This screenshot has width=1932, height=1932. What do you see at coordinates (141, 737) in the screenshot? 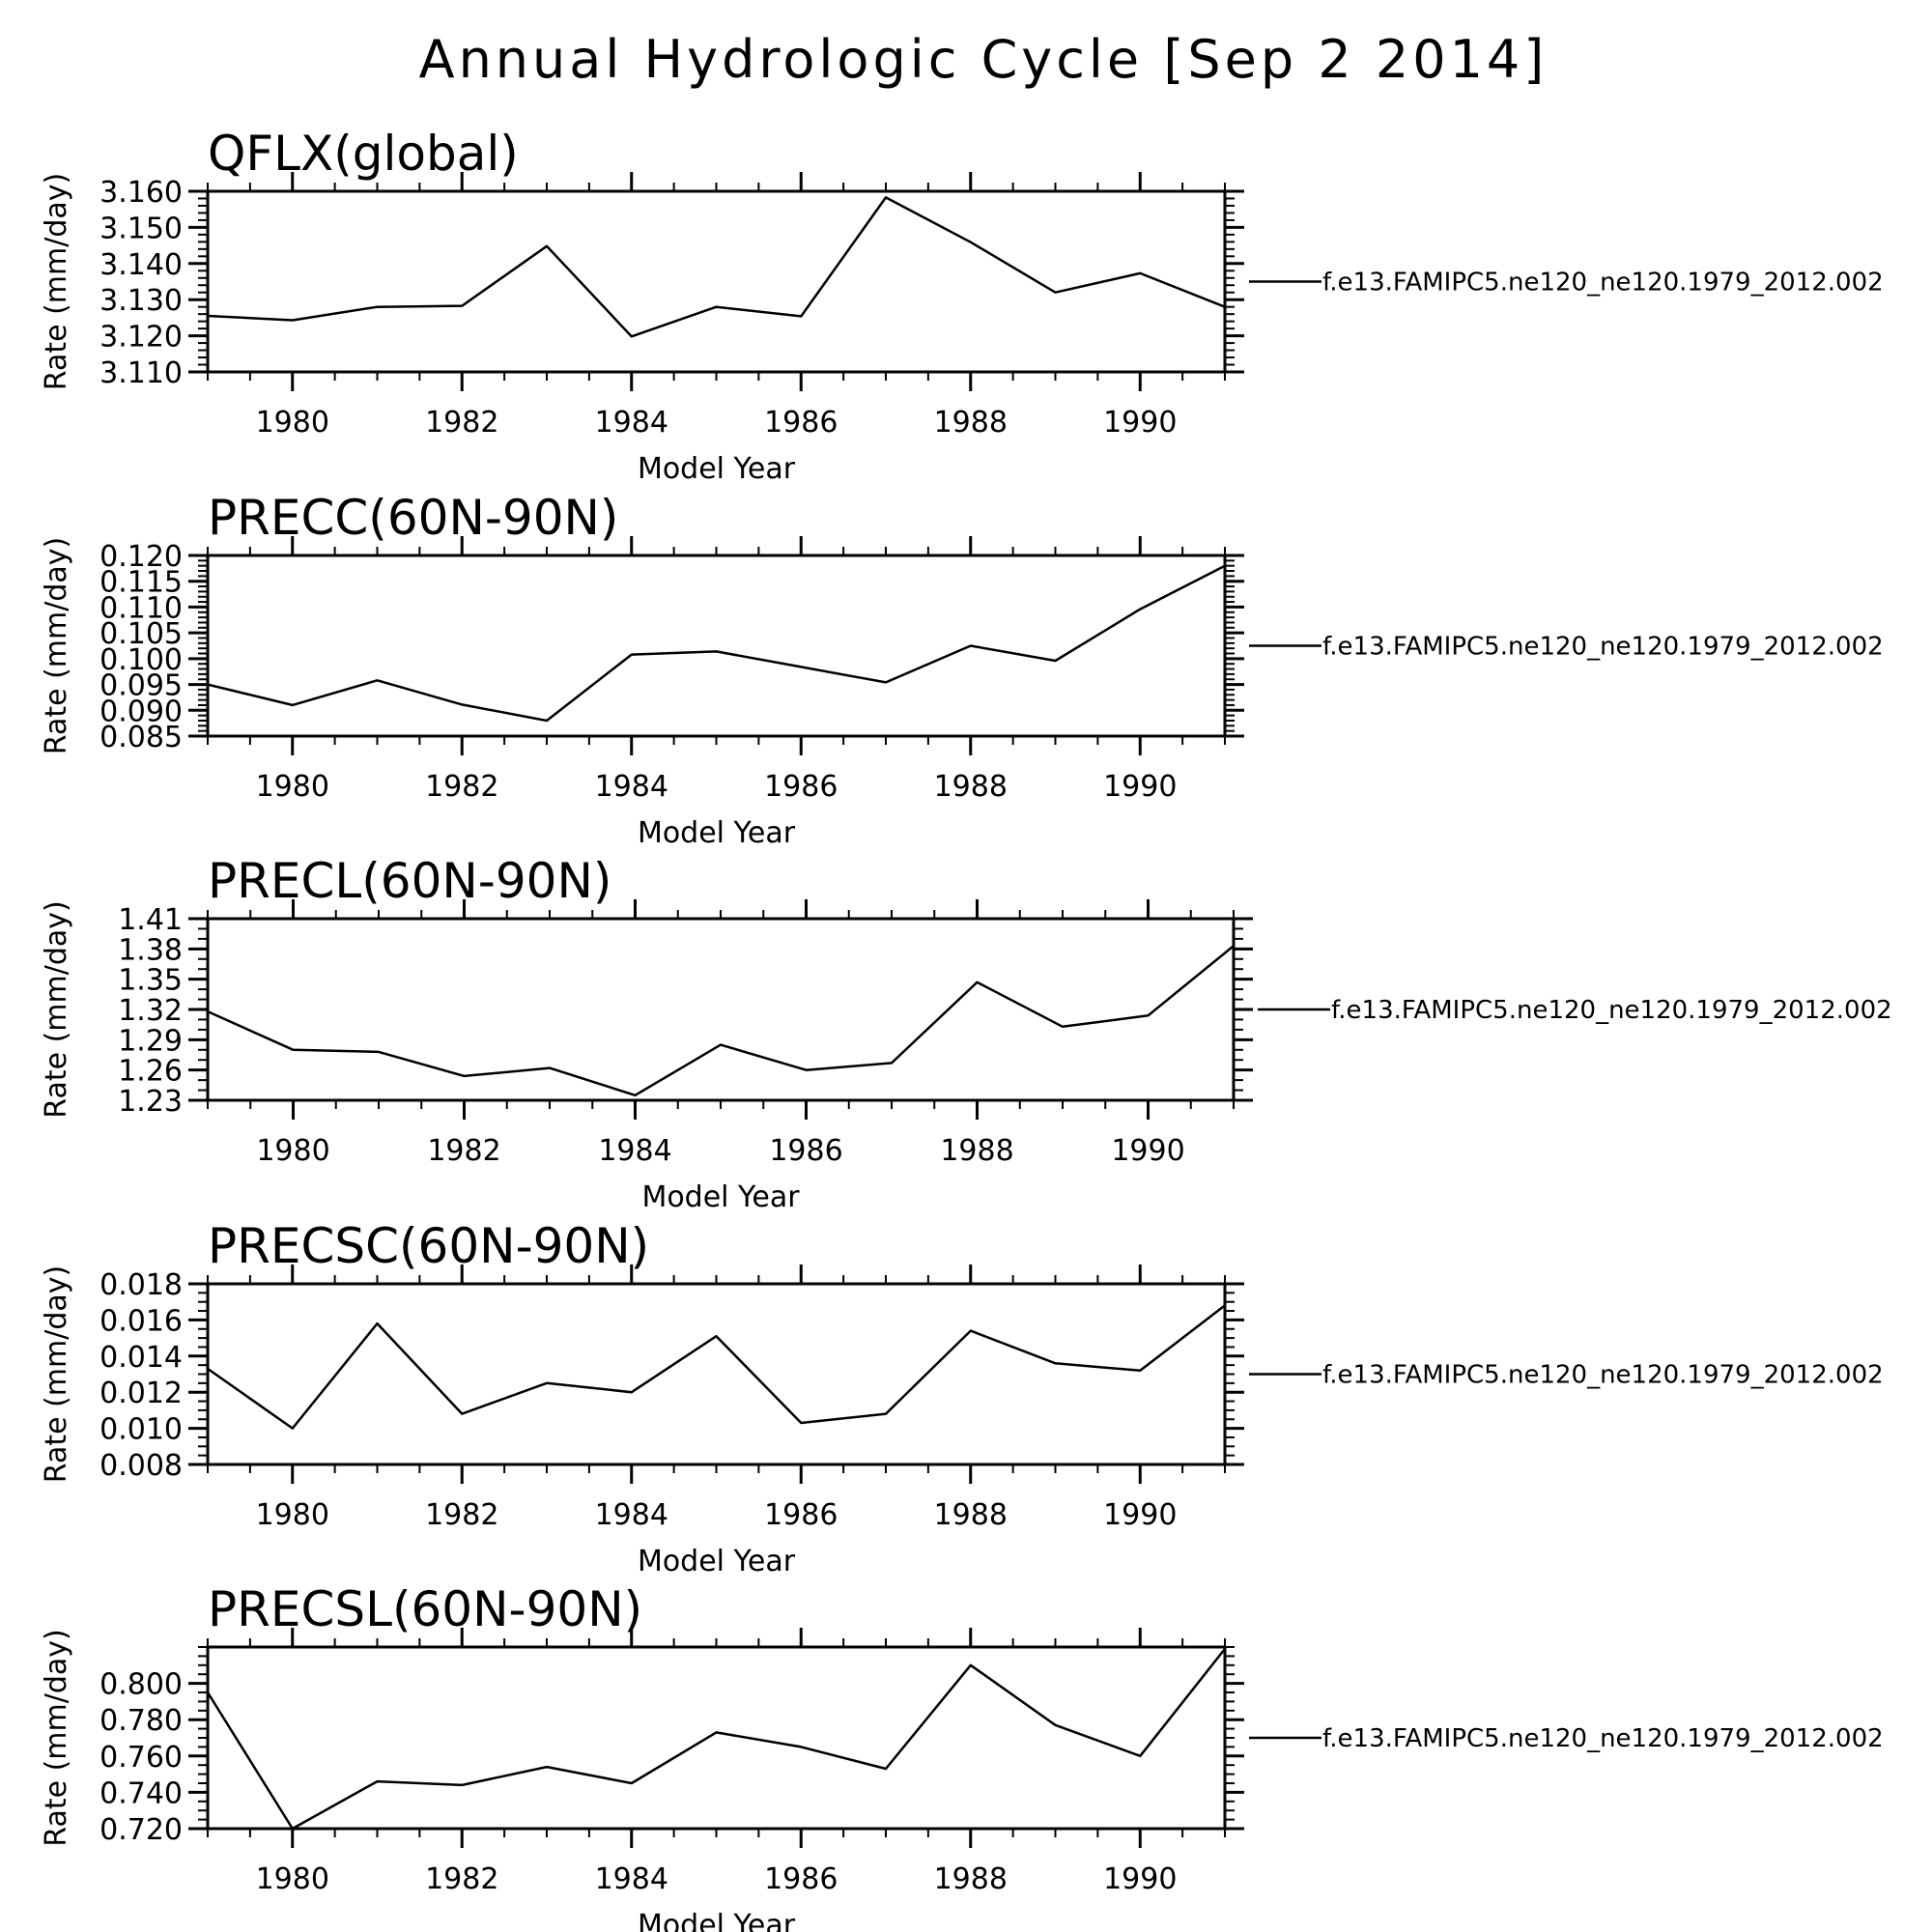
I see `y-tick-label: 0.085` at bounding box center [141, 737].